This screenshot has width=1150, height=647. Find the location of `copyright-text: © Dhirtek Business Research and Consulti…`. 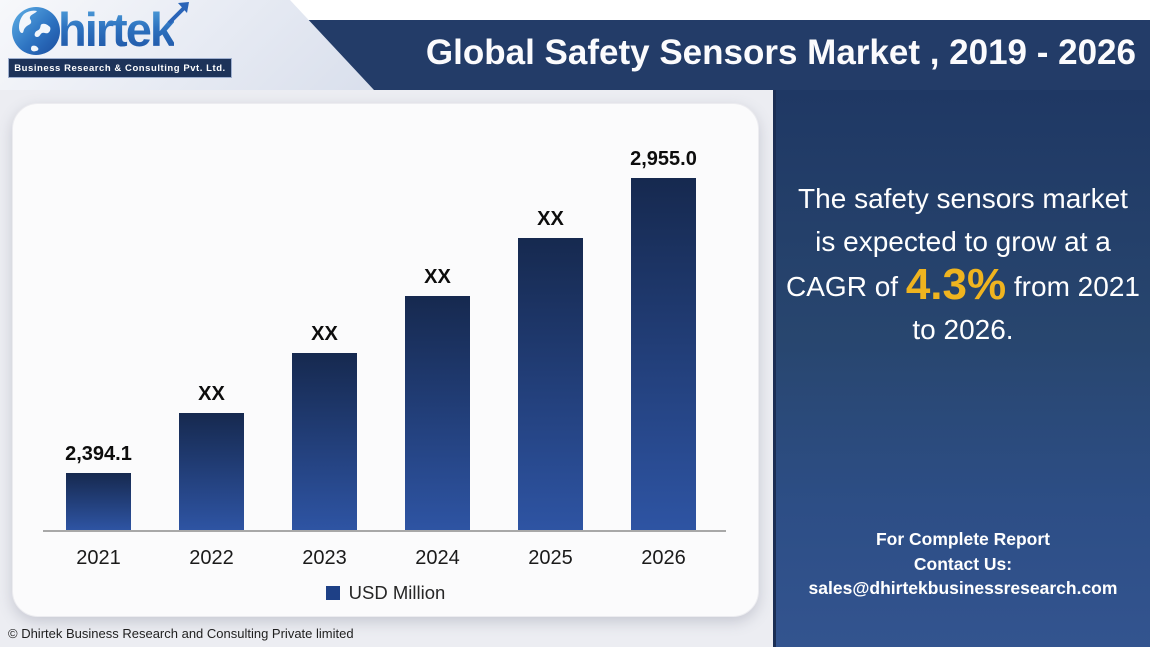

copyright-text: © Dhirtek Business Research and Consulti… is located at coordinates (181, 633).